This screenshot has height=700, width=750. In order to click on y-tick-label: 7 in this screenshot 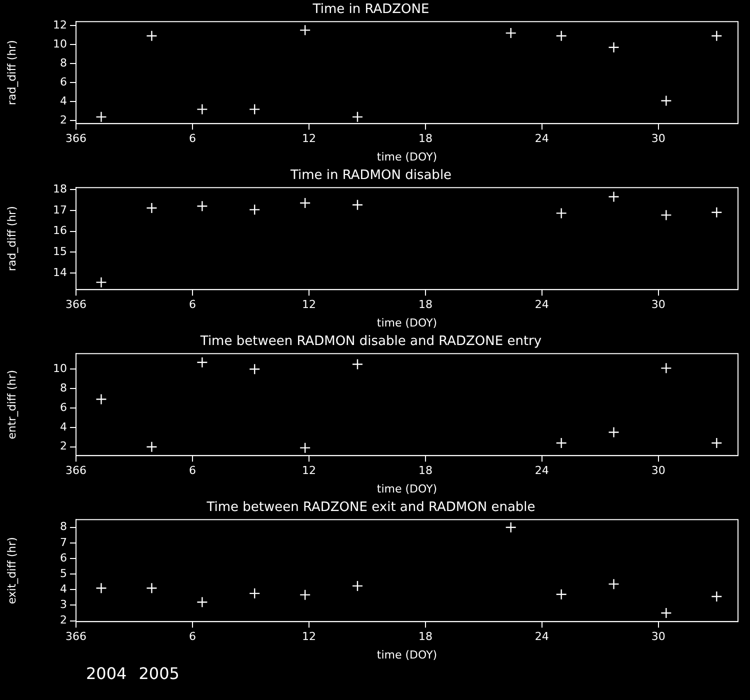, I will do `click(63, 542)`.